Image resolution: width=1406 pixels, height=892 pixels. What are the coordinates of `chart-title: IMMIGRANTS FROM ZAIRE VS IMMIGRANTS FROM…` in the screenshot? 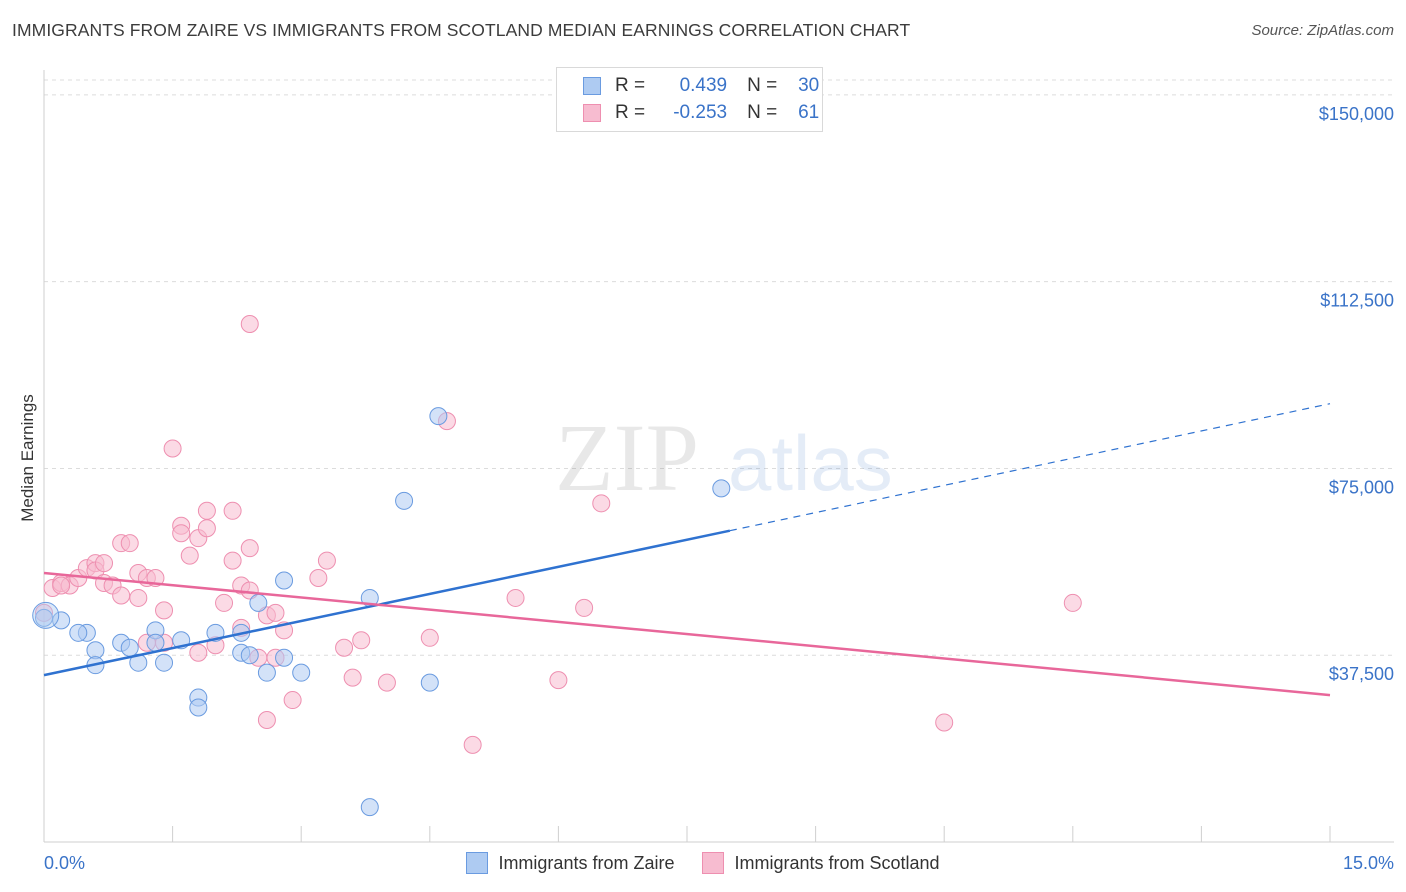 It's located at (461, 30).